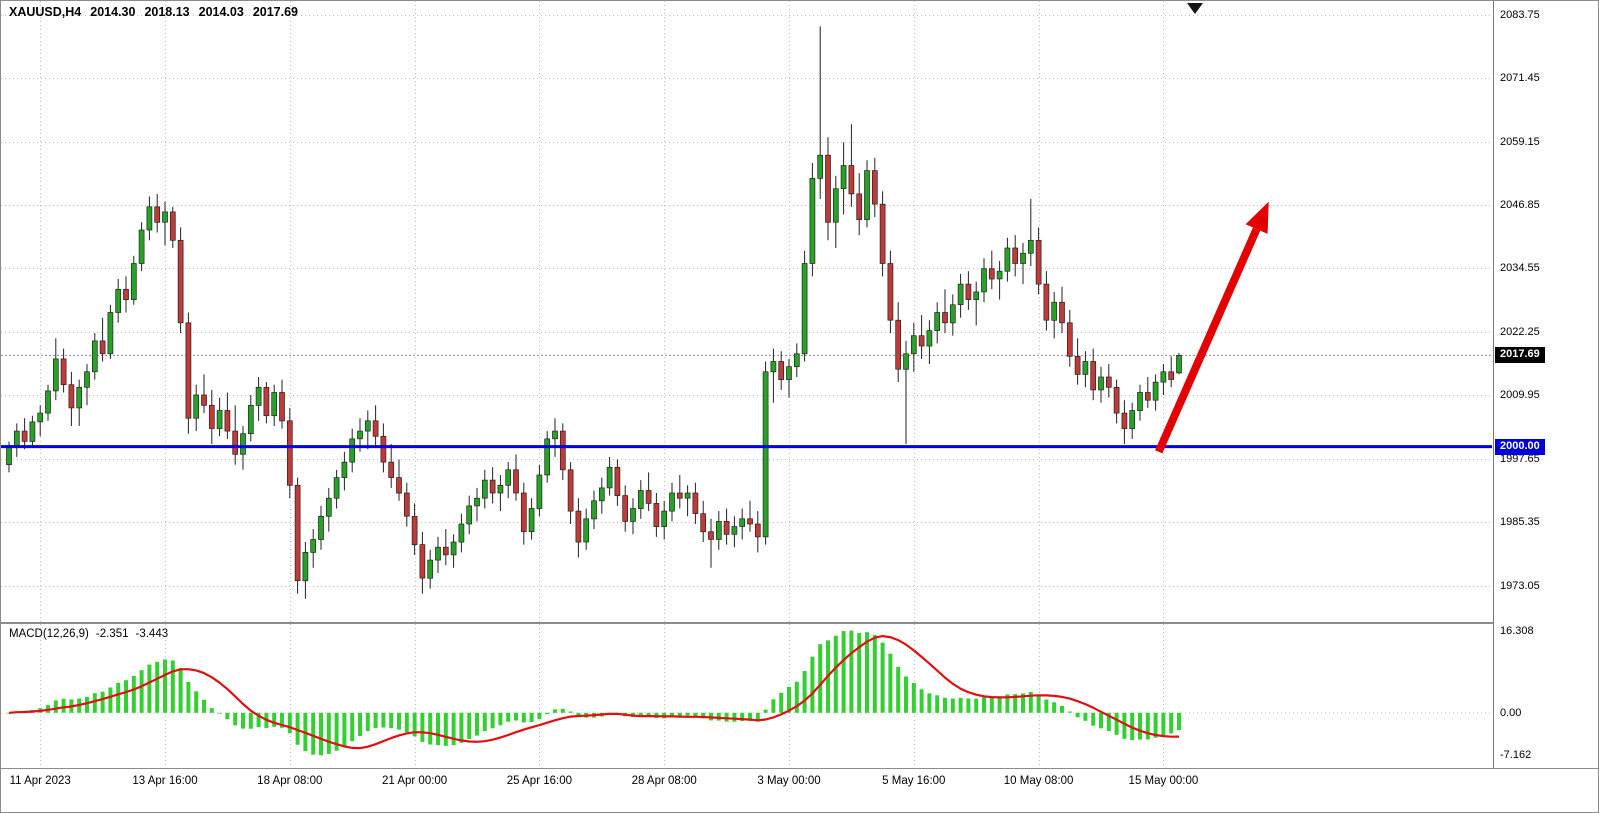 The image size is (1599, 813). Describe the element at coordinates (221, 12) in the screenshot. I see `low-value: 2014.03` at that location.